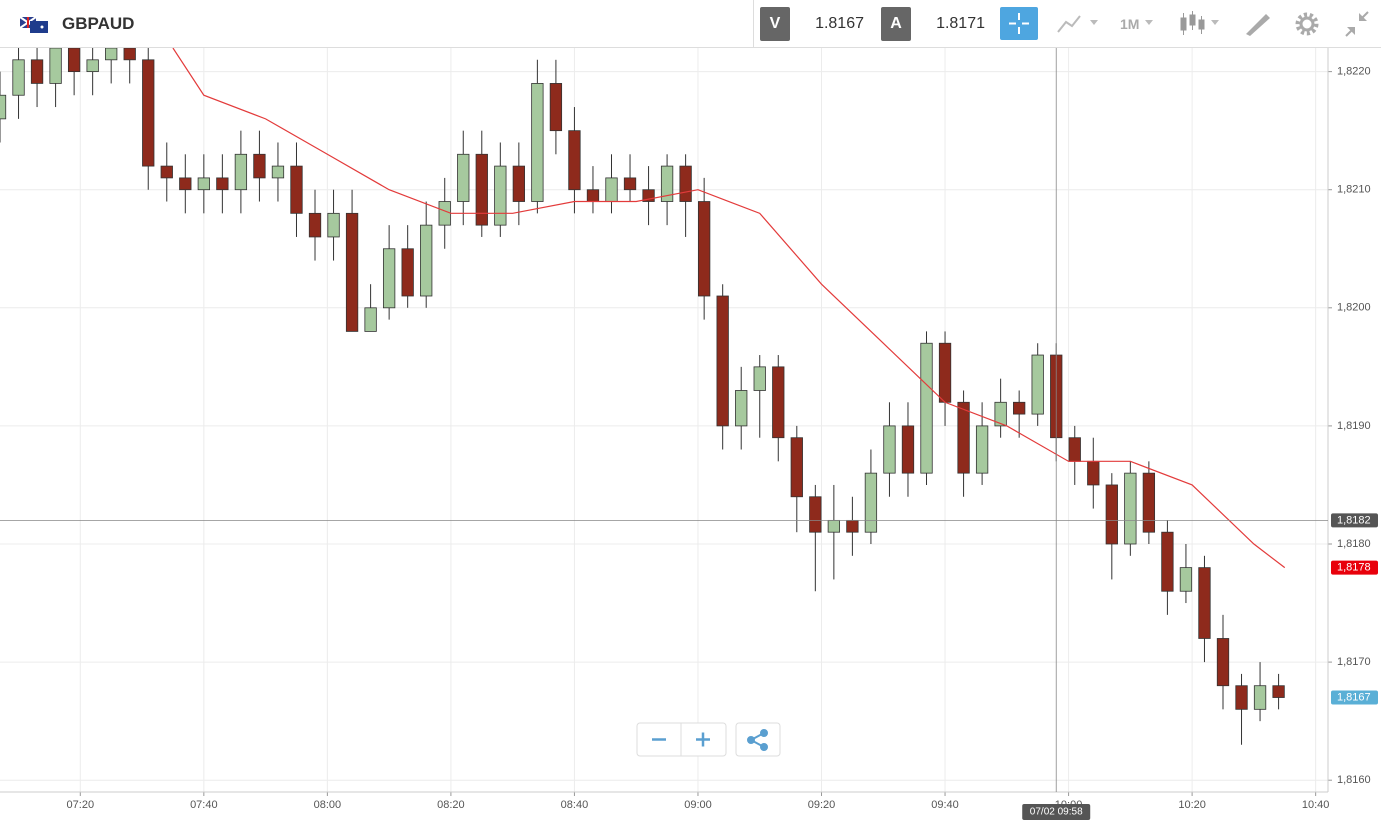 The width and height of the screenshot is (1381, 822). Describe the element at coordinates (822, 805) in the screenshot. I see `x-tick-label: 09:20` at that location.